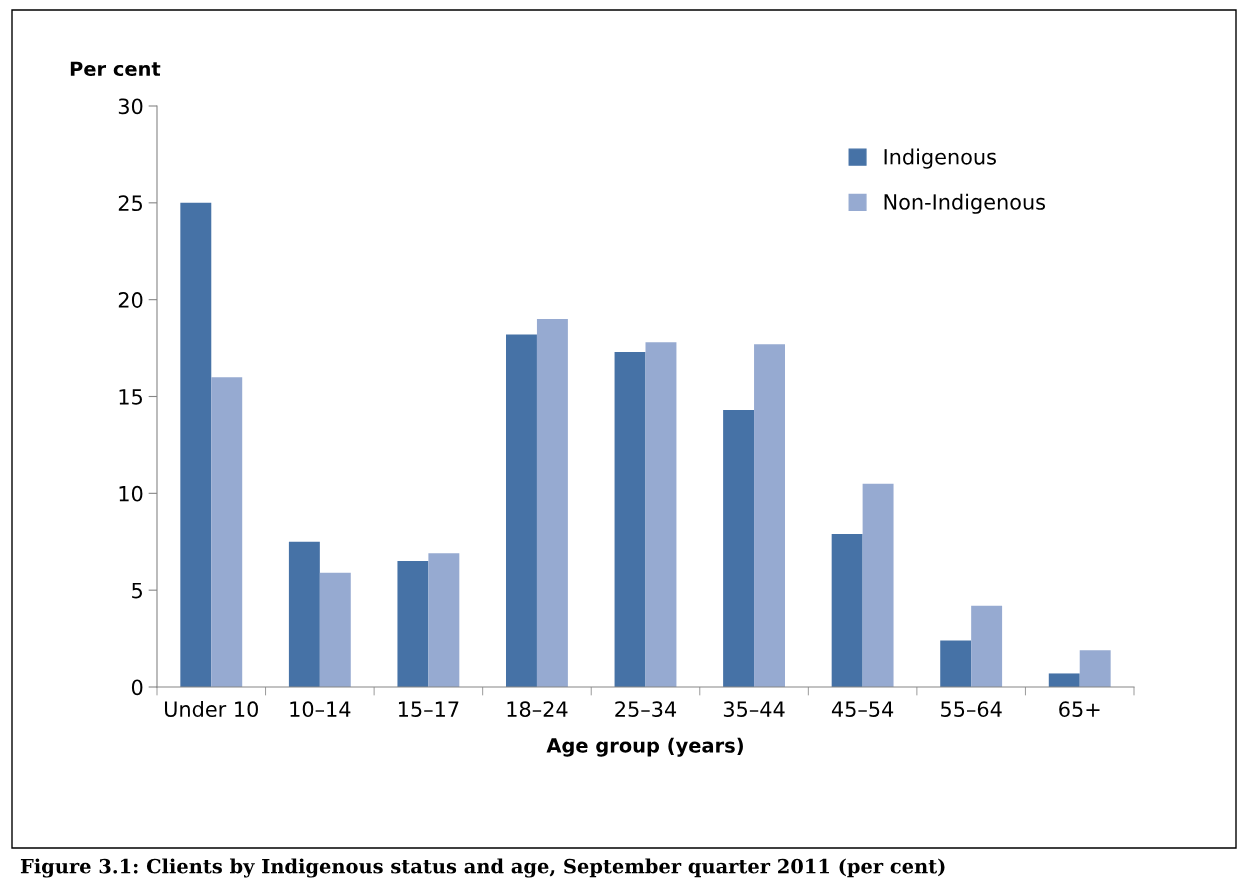 Image resolution: width=1239 pixels, height=883 pixels. Describe the element at coordinates (537, 709) in the screenshot. I see `x-tick-label: 18–24` at that location.